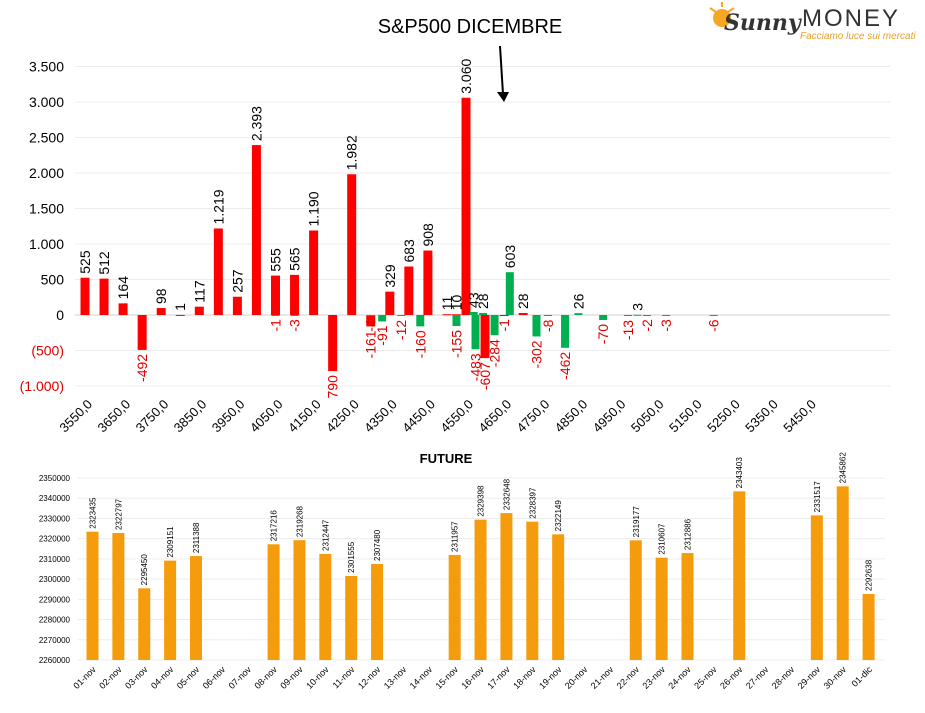  I want to click on data-label: 11, so click(447, 302).